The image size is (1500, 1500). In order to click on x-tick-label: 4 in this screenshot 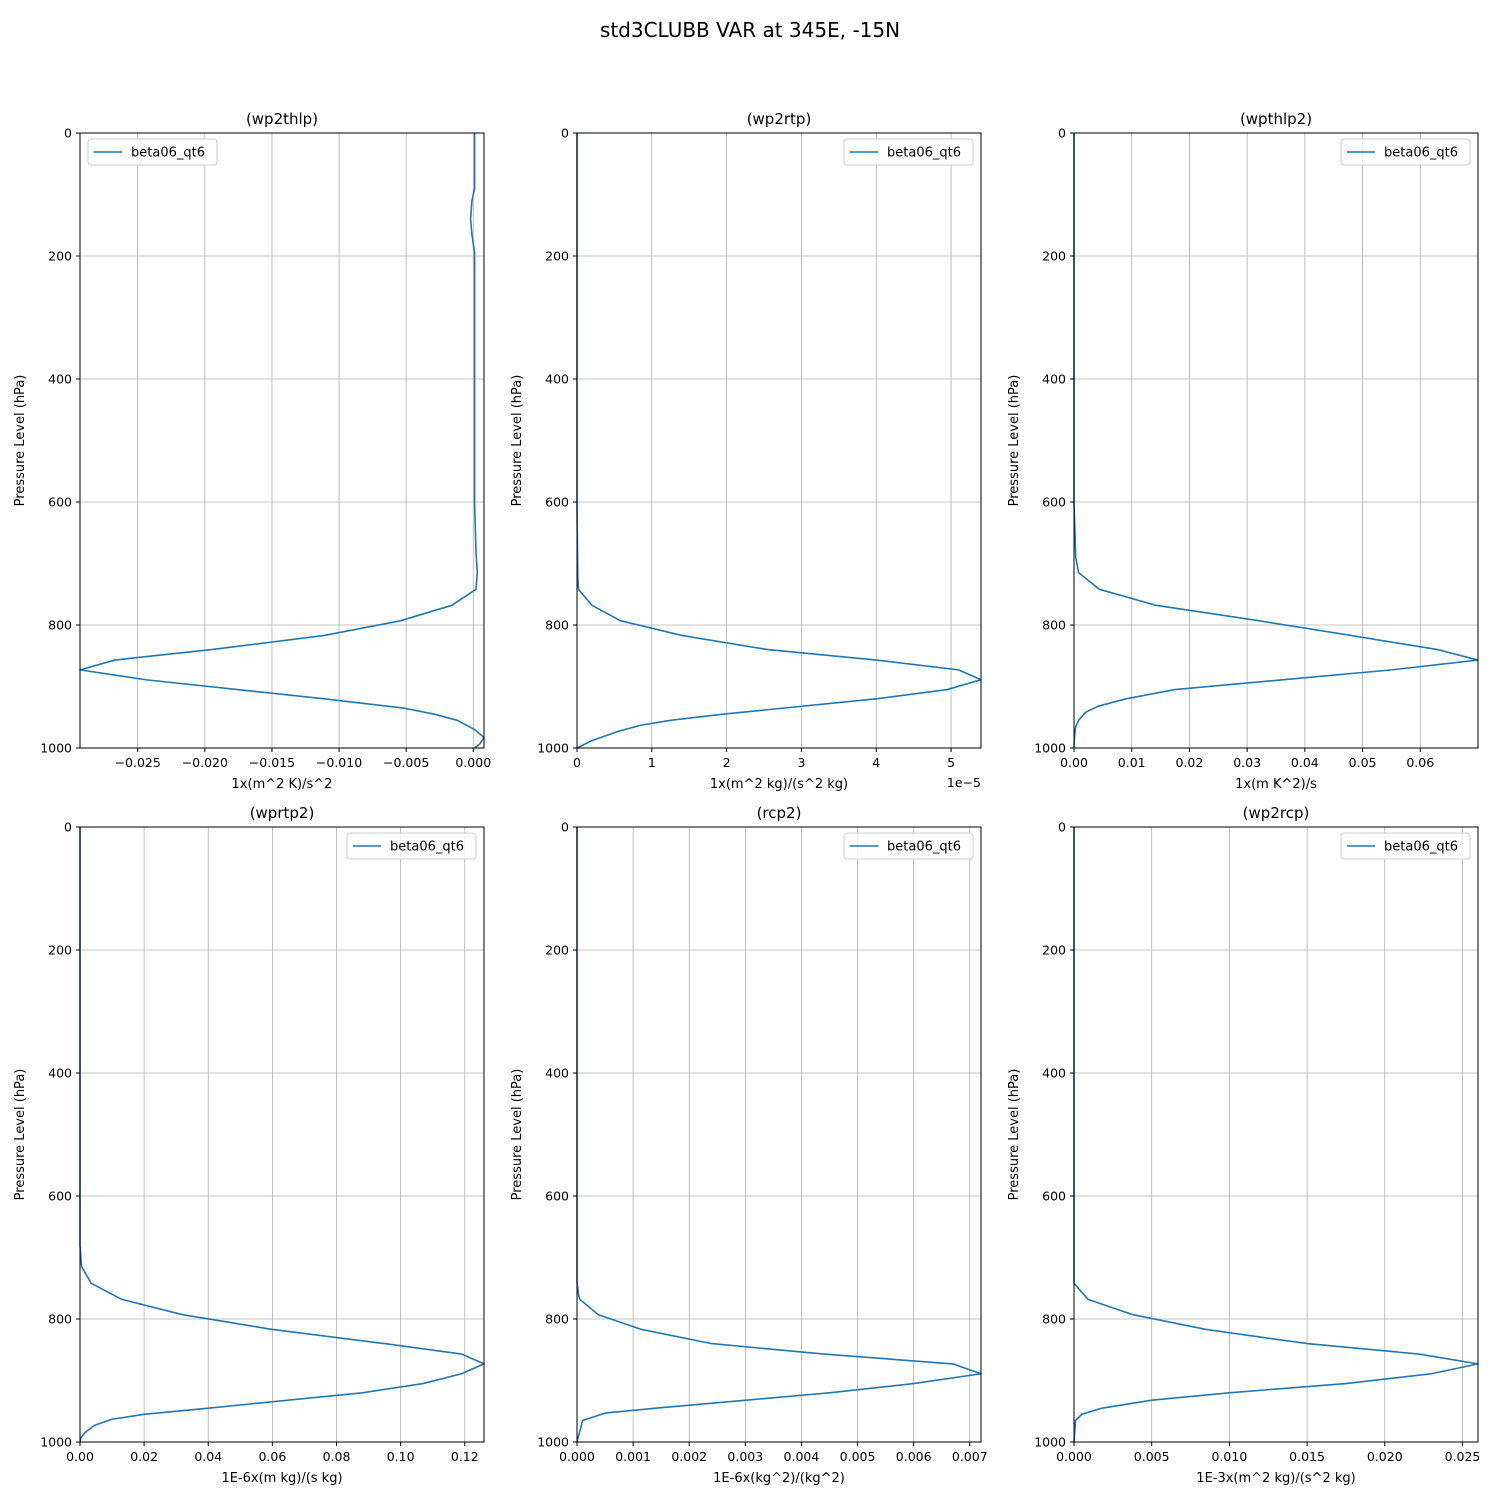, I will do `click(876, 762)`.